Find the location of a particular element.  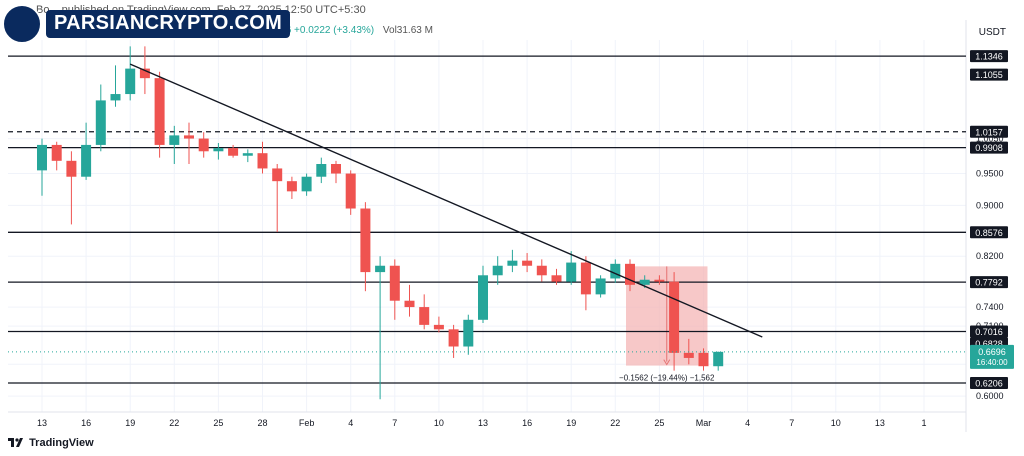

x-tick-label: Feb is located at coordinates (307, 423).